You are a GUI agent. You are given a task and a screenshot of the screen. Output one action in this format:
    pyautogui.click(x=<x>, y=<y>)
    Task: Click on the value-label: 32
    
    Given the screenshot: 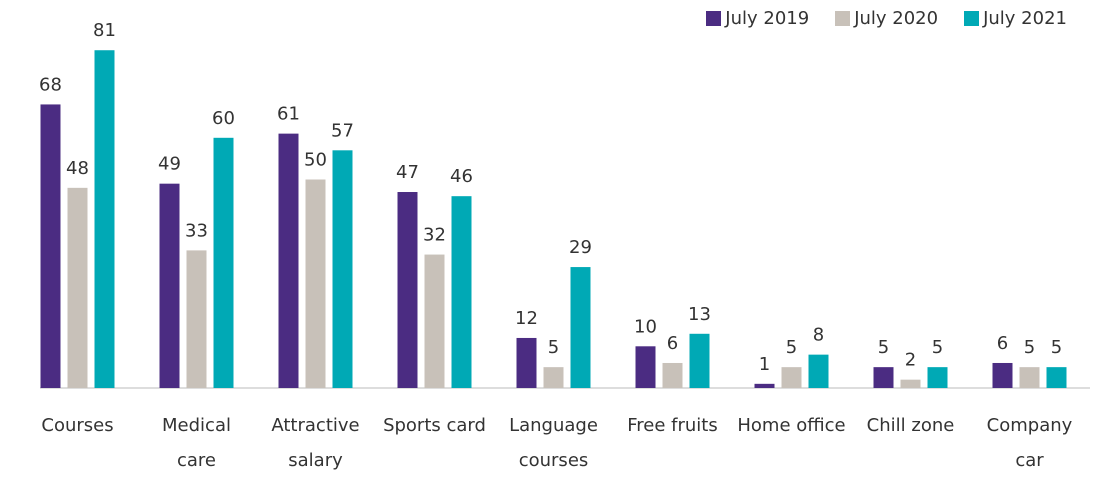 What is the action you would take?
    pyautogui.click(x=434, y=235)
    